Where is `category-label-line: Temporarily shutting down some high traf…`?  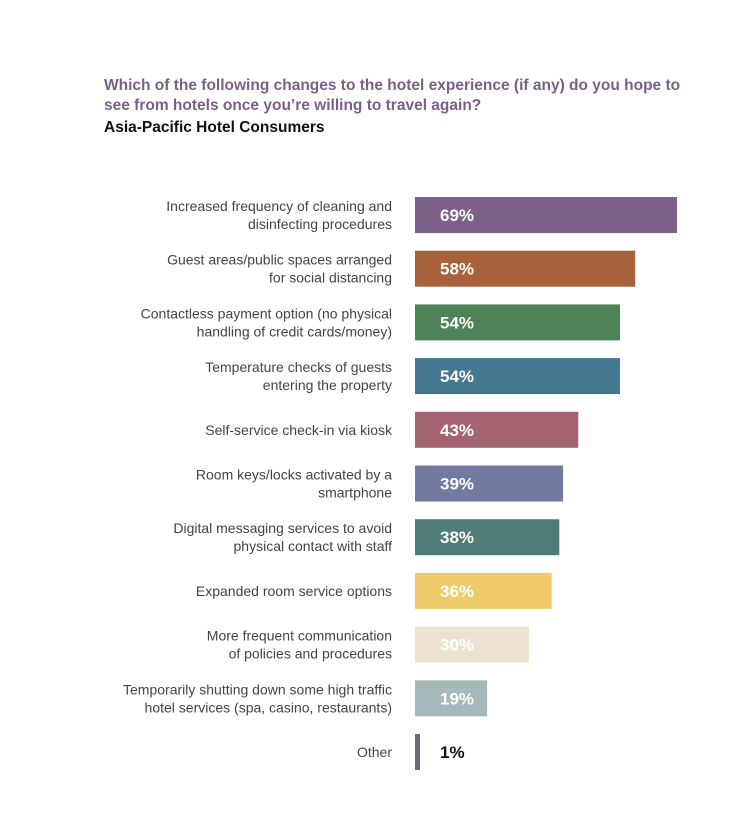 category-label-line: Temporarily shutting down some high traf… is located at coordinates (257, 689).